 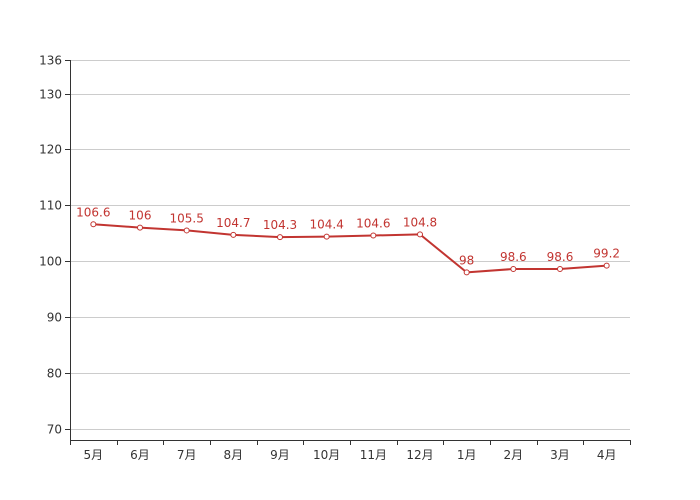 What do you see at coordinates (467, 455) in the screenshot?
I see `x-tick-label: 1月` at bounding box center [467, 455].